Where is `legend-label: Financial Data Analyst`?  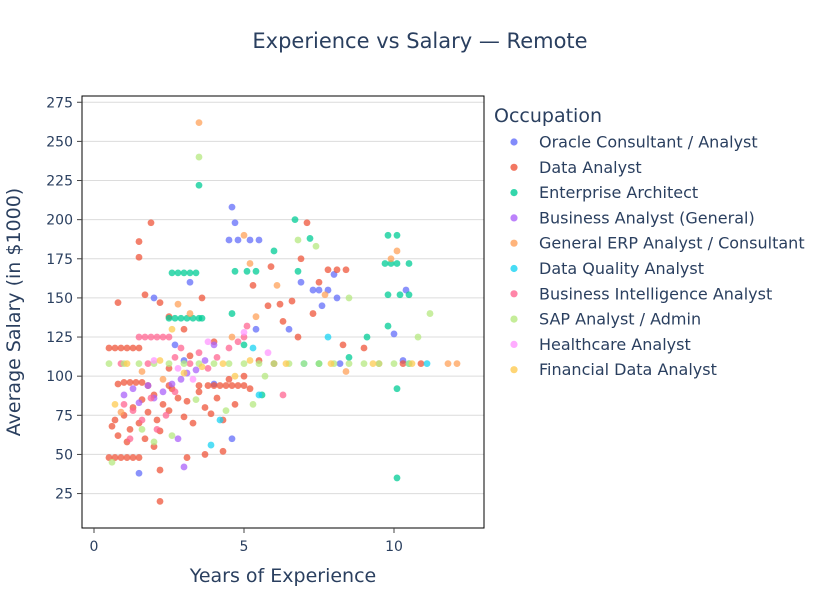 legend-label: Financial Data Analyst is located at coordinates (628, 369).